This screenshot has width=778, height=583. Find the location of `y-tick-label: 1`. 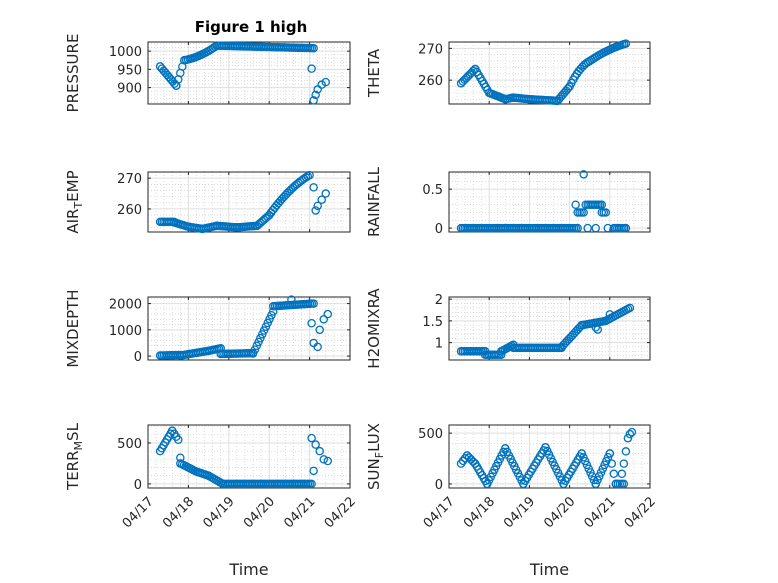

y-tick-label: 1 is located at coordinates (439, 344).